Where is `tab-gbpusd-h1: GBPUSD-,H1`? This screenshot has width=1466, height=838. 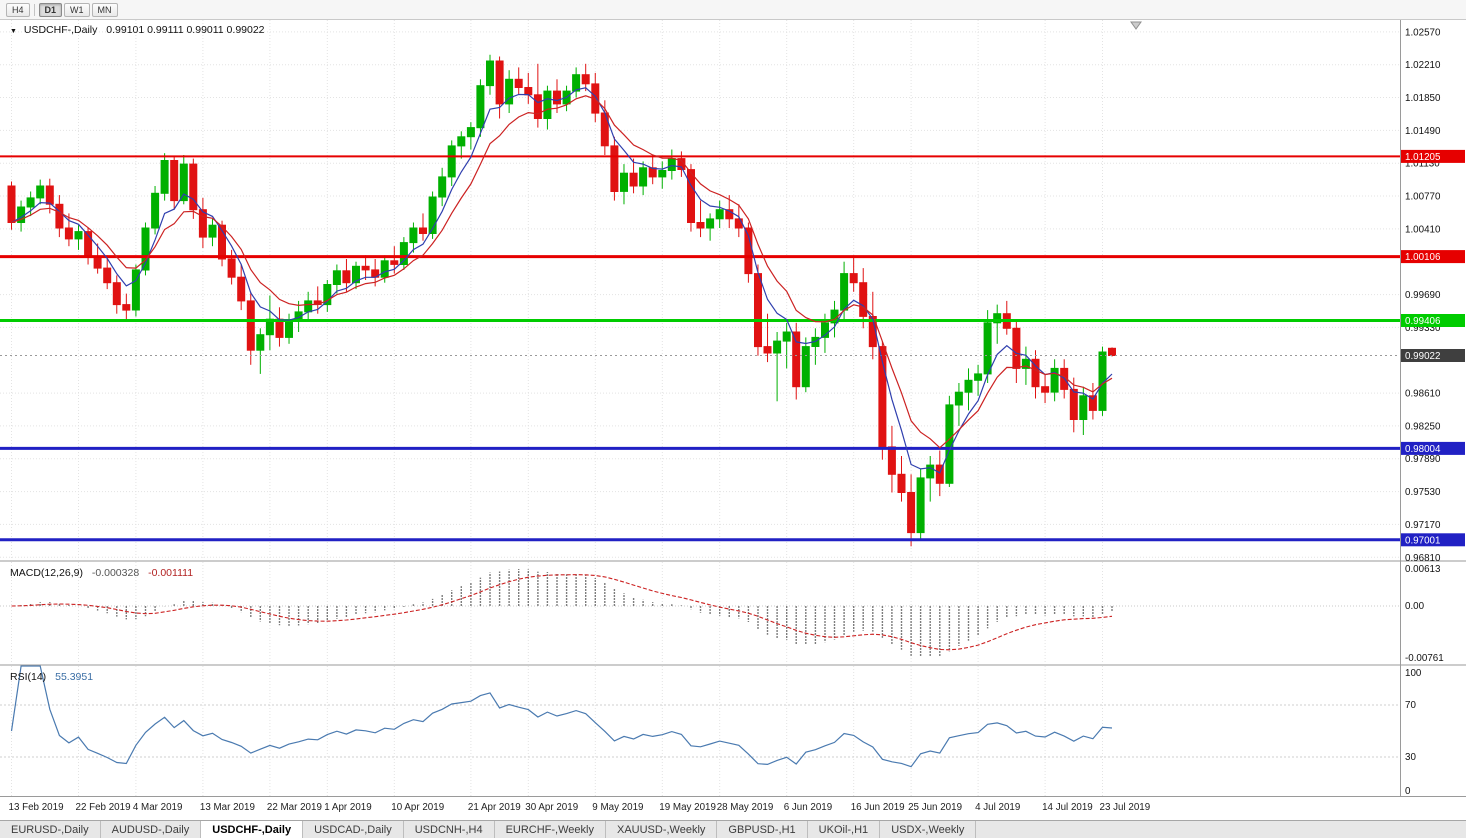
tab-gbpusd-h1: GBPUSD-,H1 is located at coordinates (762, 829).